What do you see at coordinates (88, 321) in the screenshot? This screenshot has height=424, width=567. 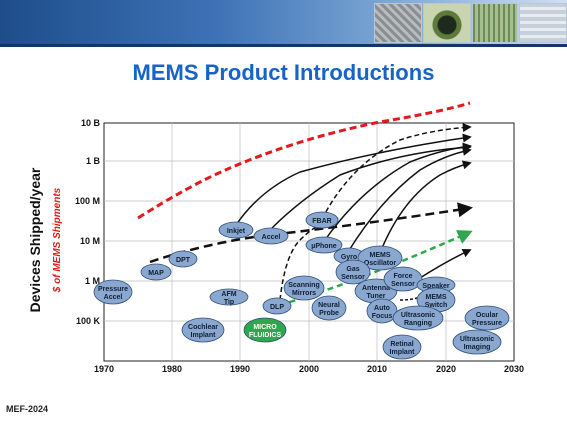 I see `y-tick-label: 100 K` at bounding box center [88, 321].